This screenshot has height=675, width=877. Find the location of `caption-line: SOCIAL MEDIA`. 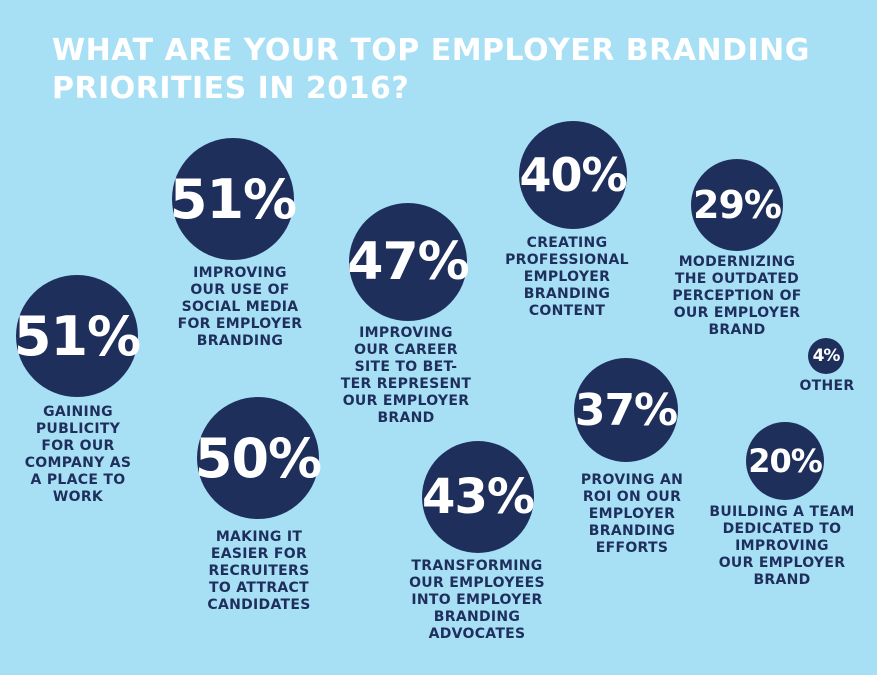

caption-line: SOCIAL MEDIA is located at coordinates (240, 307).